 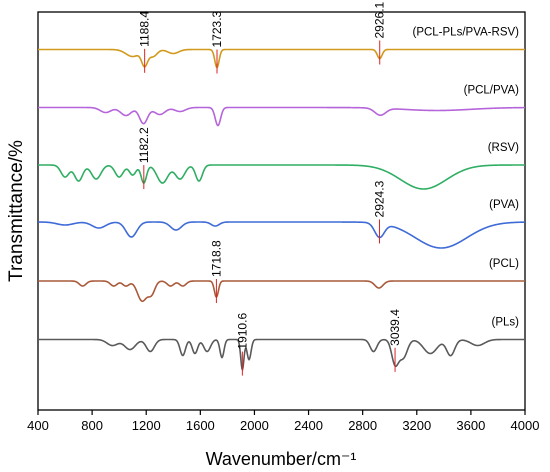 What do you see at coordinates (525, 425) in the screenshot?
I see `x-tick-label: 4000` at bounding box center [525, 425].